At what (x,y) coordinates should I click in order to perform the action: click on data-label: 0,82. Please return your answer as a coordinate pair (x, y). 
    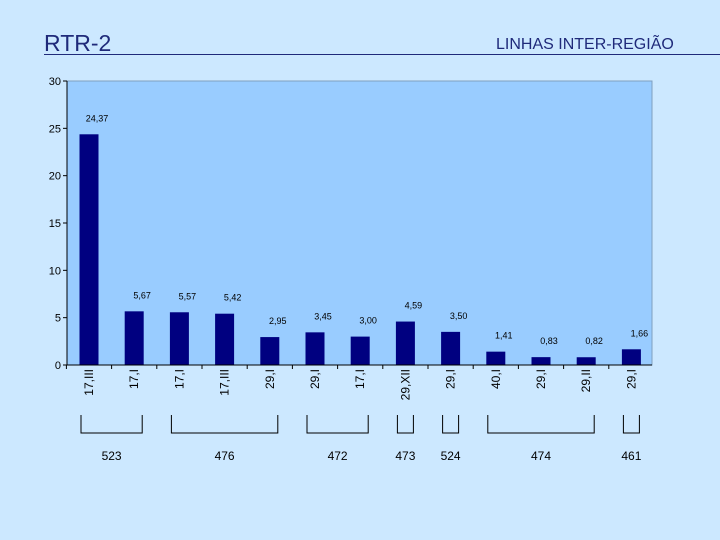
    Looking at the image, I should click on (594, 341).